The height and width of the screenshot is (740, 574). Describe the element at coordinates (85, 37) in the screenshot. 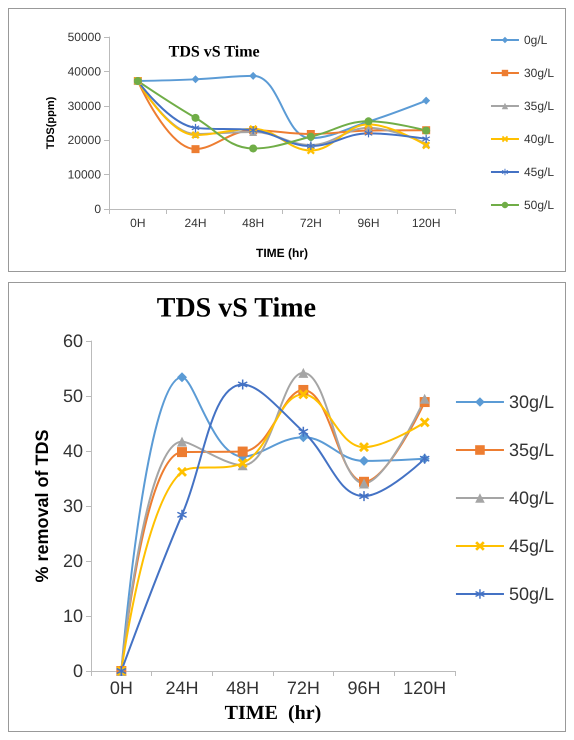

I see `y-tick-label: 50000` at that location.